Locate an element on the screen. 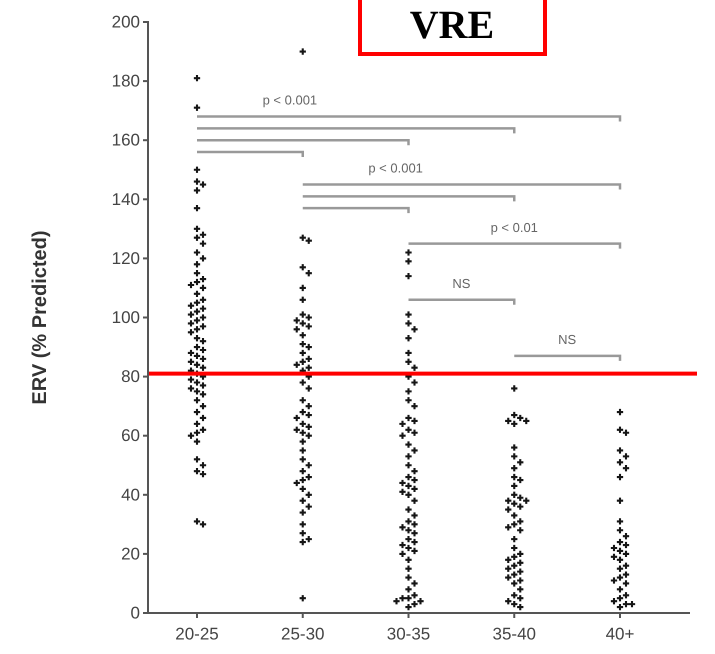  y-tick-label: 80 is located at coordinates (130, 376).